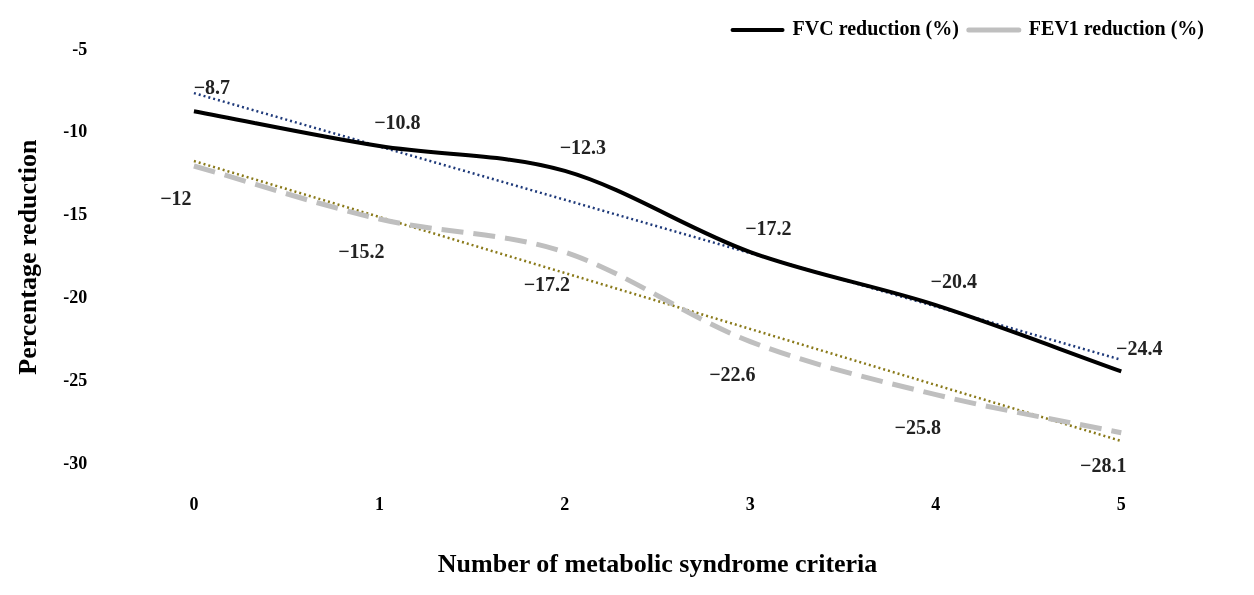 The width and height of the screenshot is (1254, 595). Describe the element at coordinates (1103, 464) in the screenshot. I see `data-label: −28.1` at that location.